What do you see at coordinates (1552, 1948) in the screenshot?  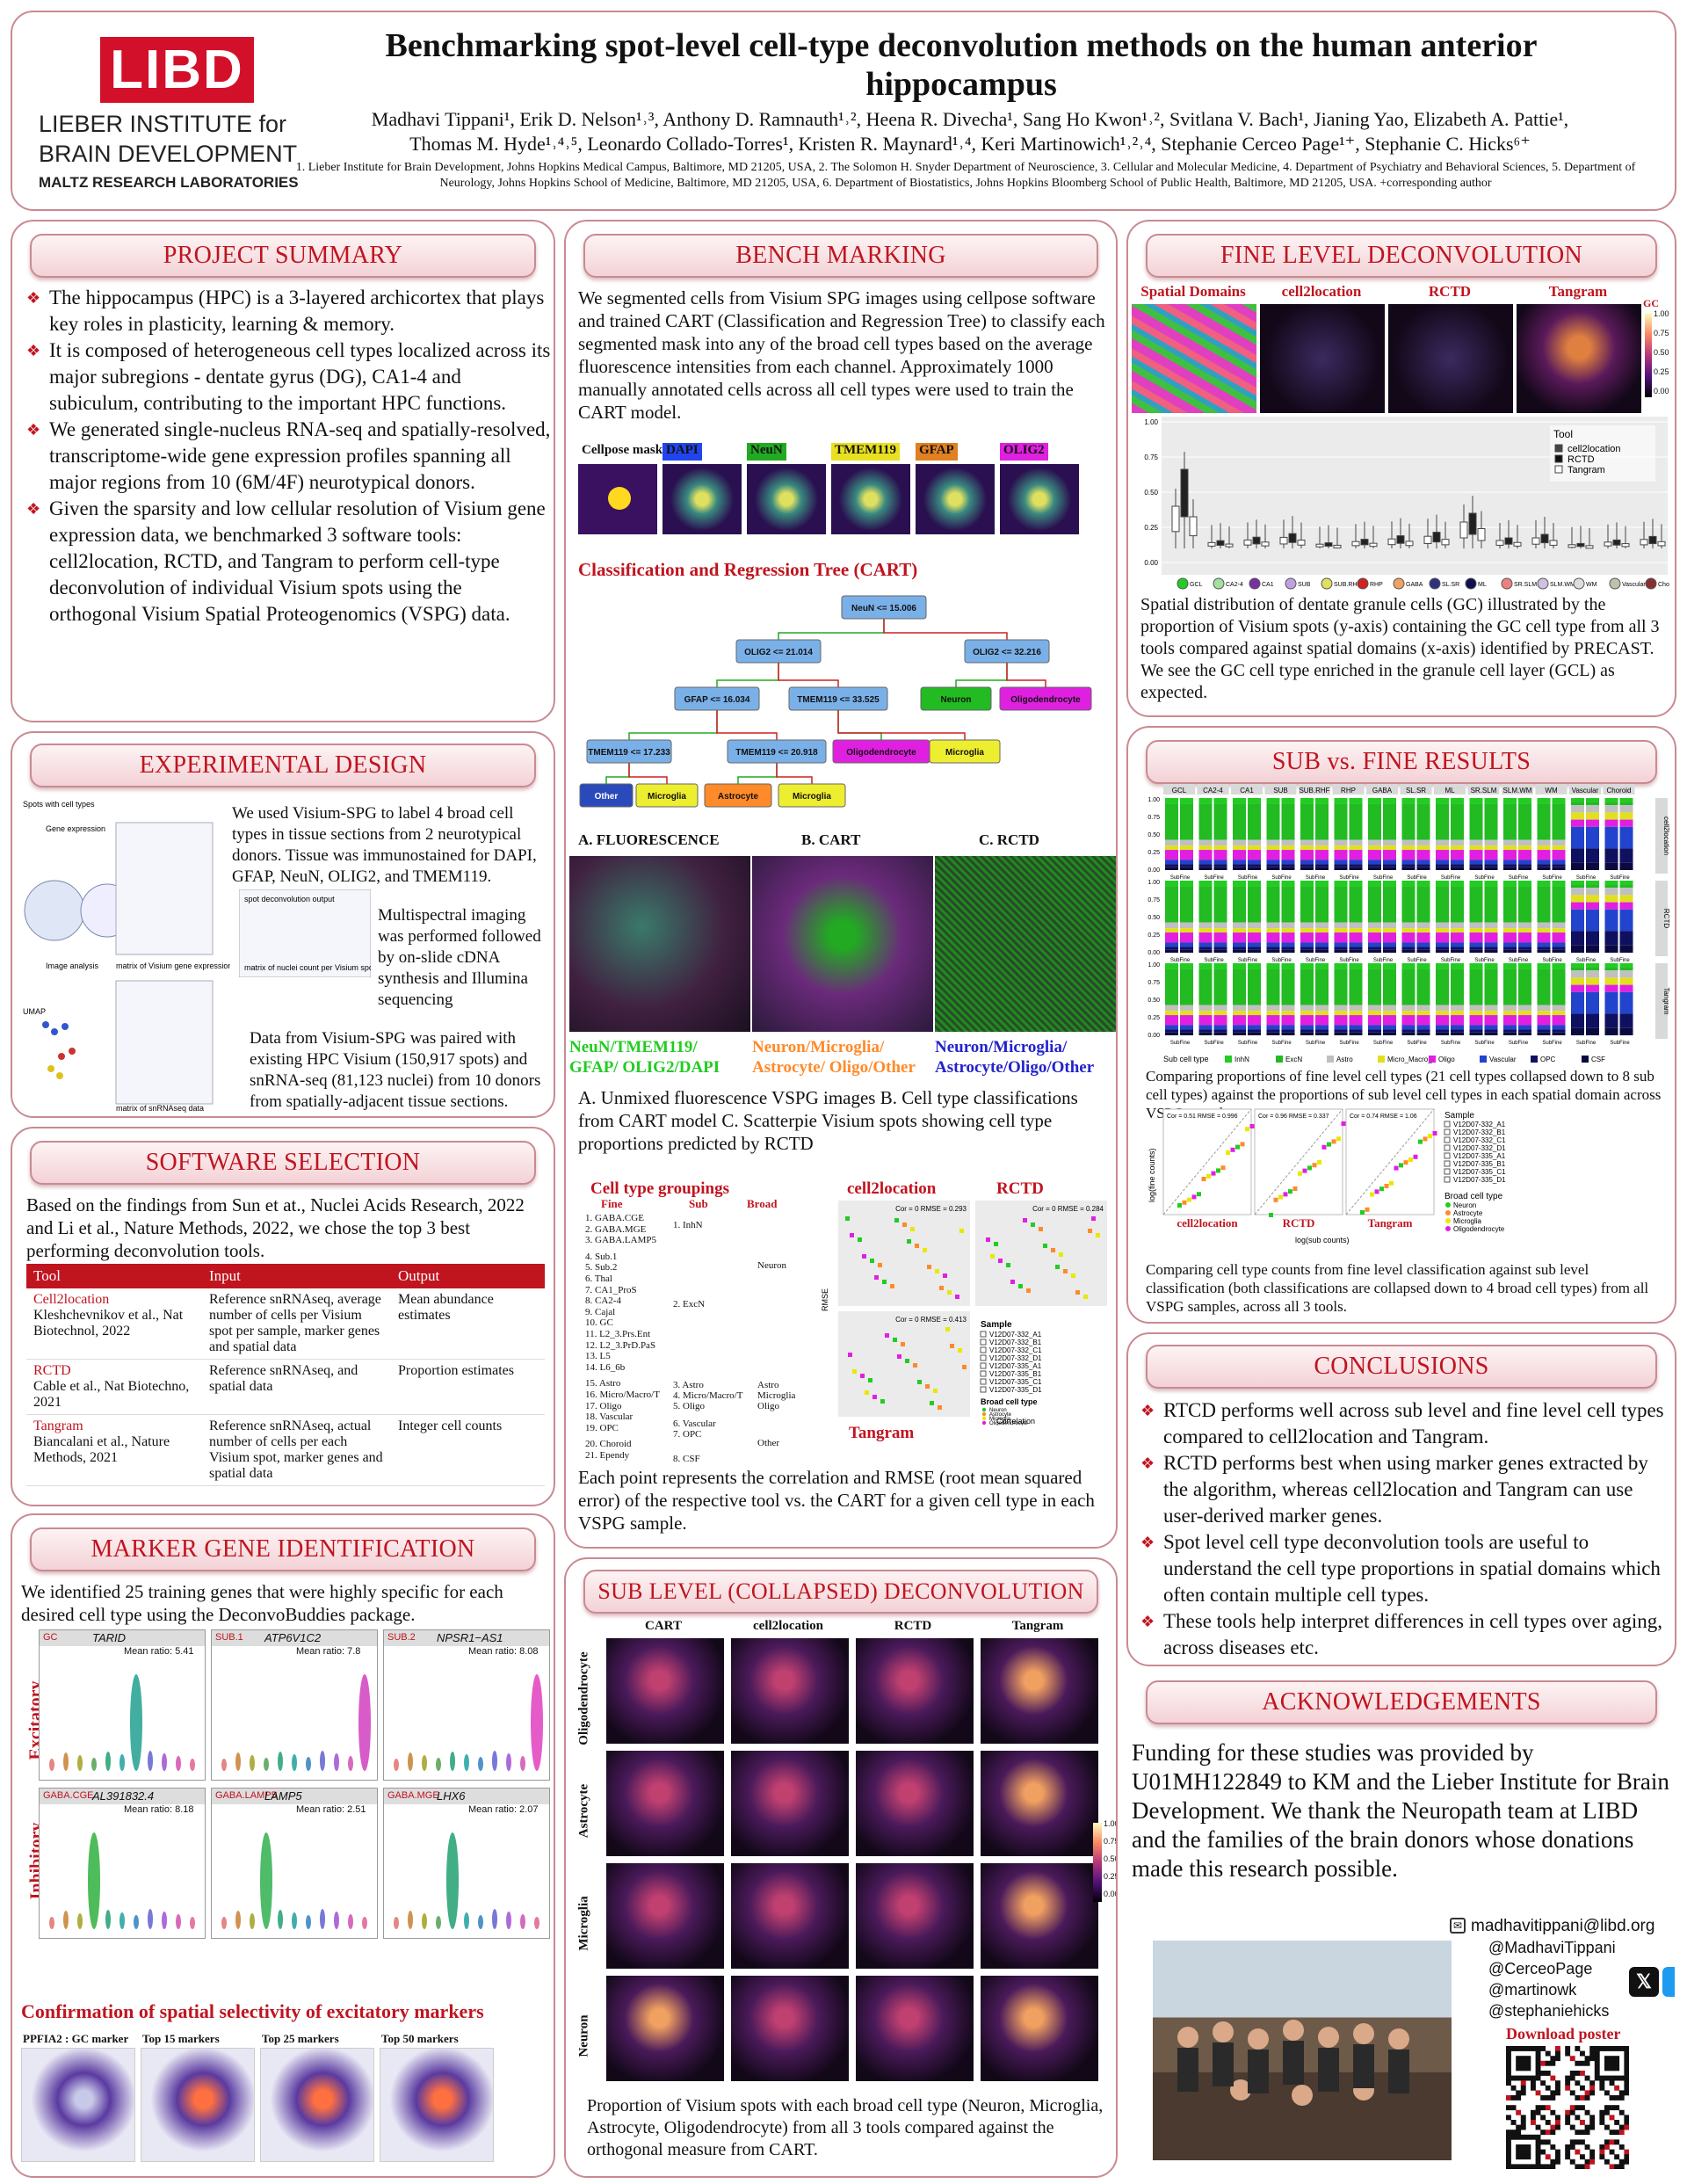 I see `handle: @MadhaviTippani` at bounding box center [1552, 1948].